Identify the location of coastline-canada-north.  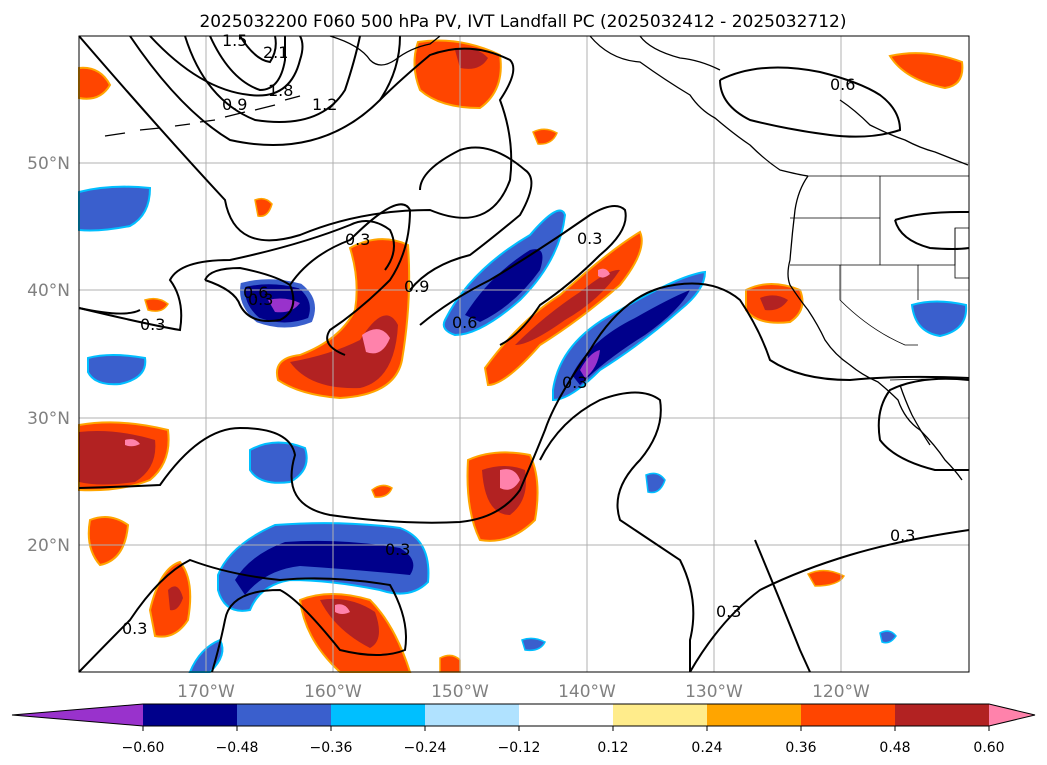
(904, 132).